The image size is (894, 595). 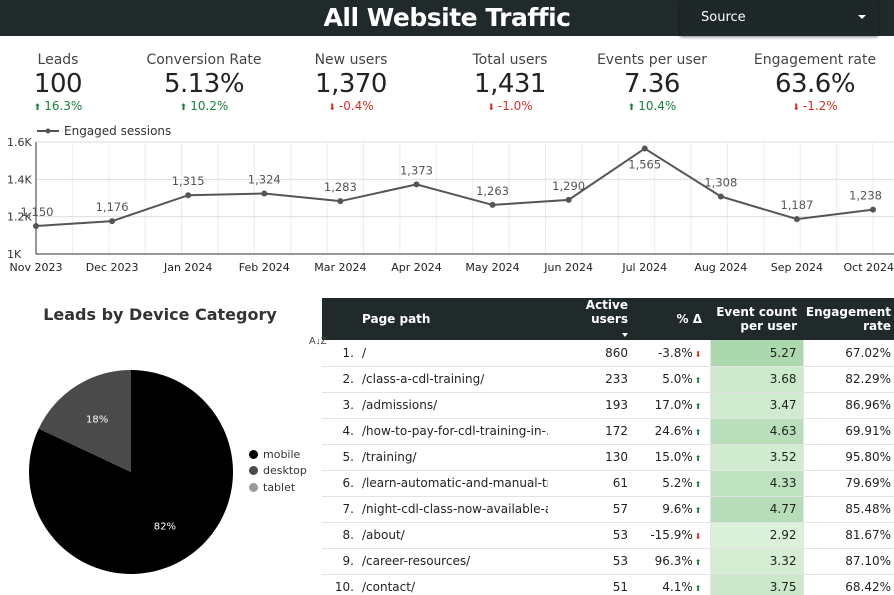 I want to click on kpi-label: Total users, so click(x=510, y=60).